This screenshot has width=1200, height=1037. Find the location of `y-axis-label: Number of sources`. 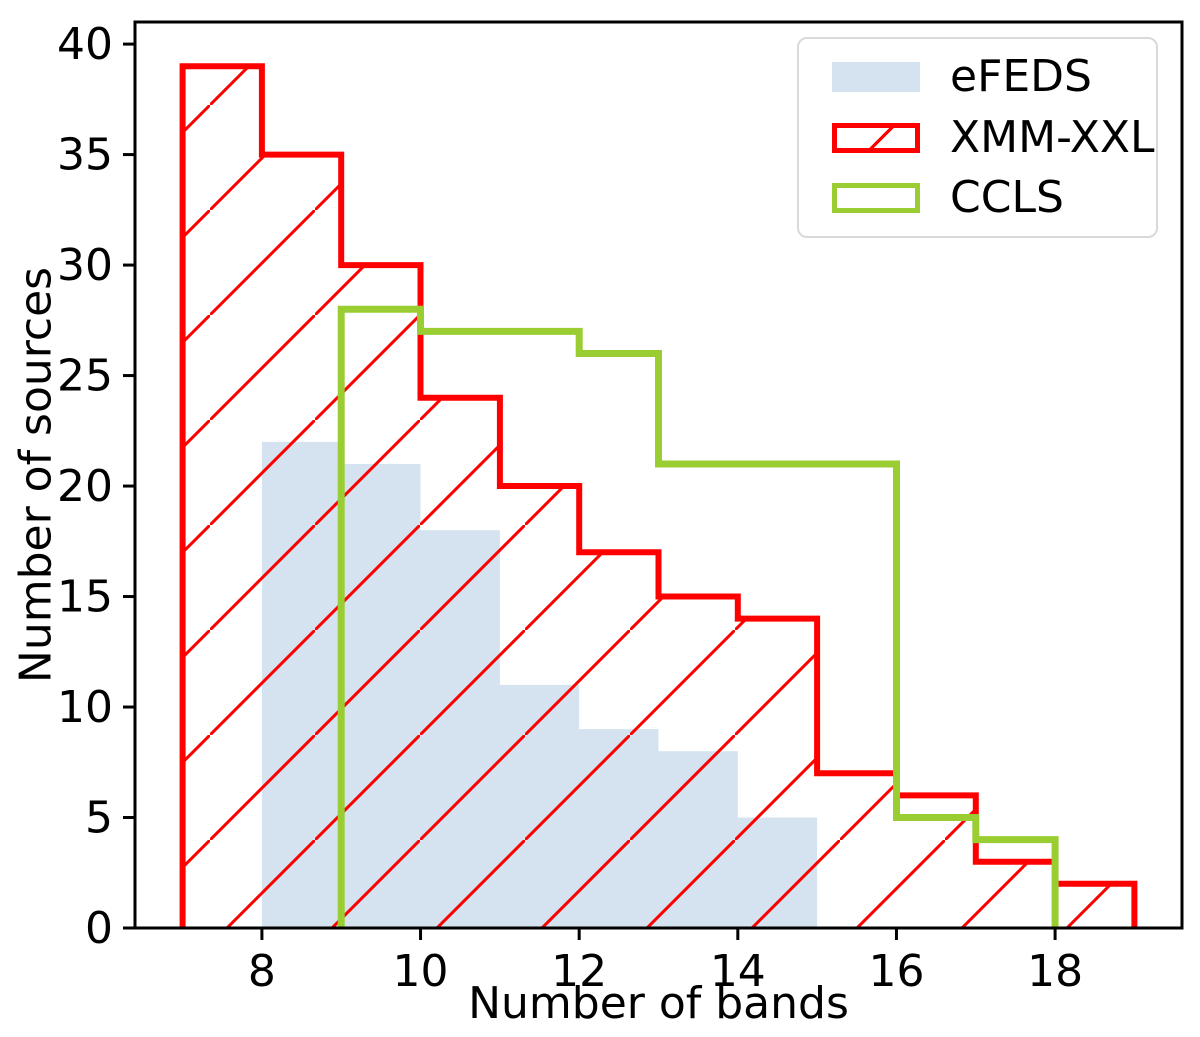

y-axis-label: Number of sources is located at coordinates (36, 475).